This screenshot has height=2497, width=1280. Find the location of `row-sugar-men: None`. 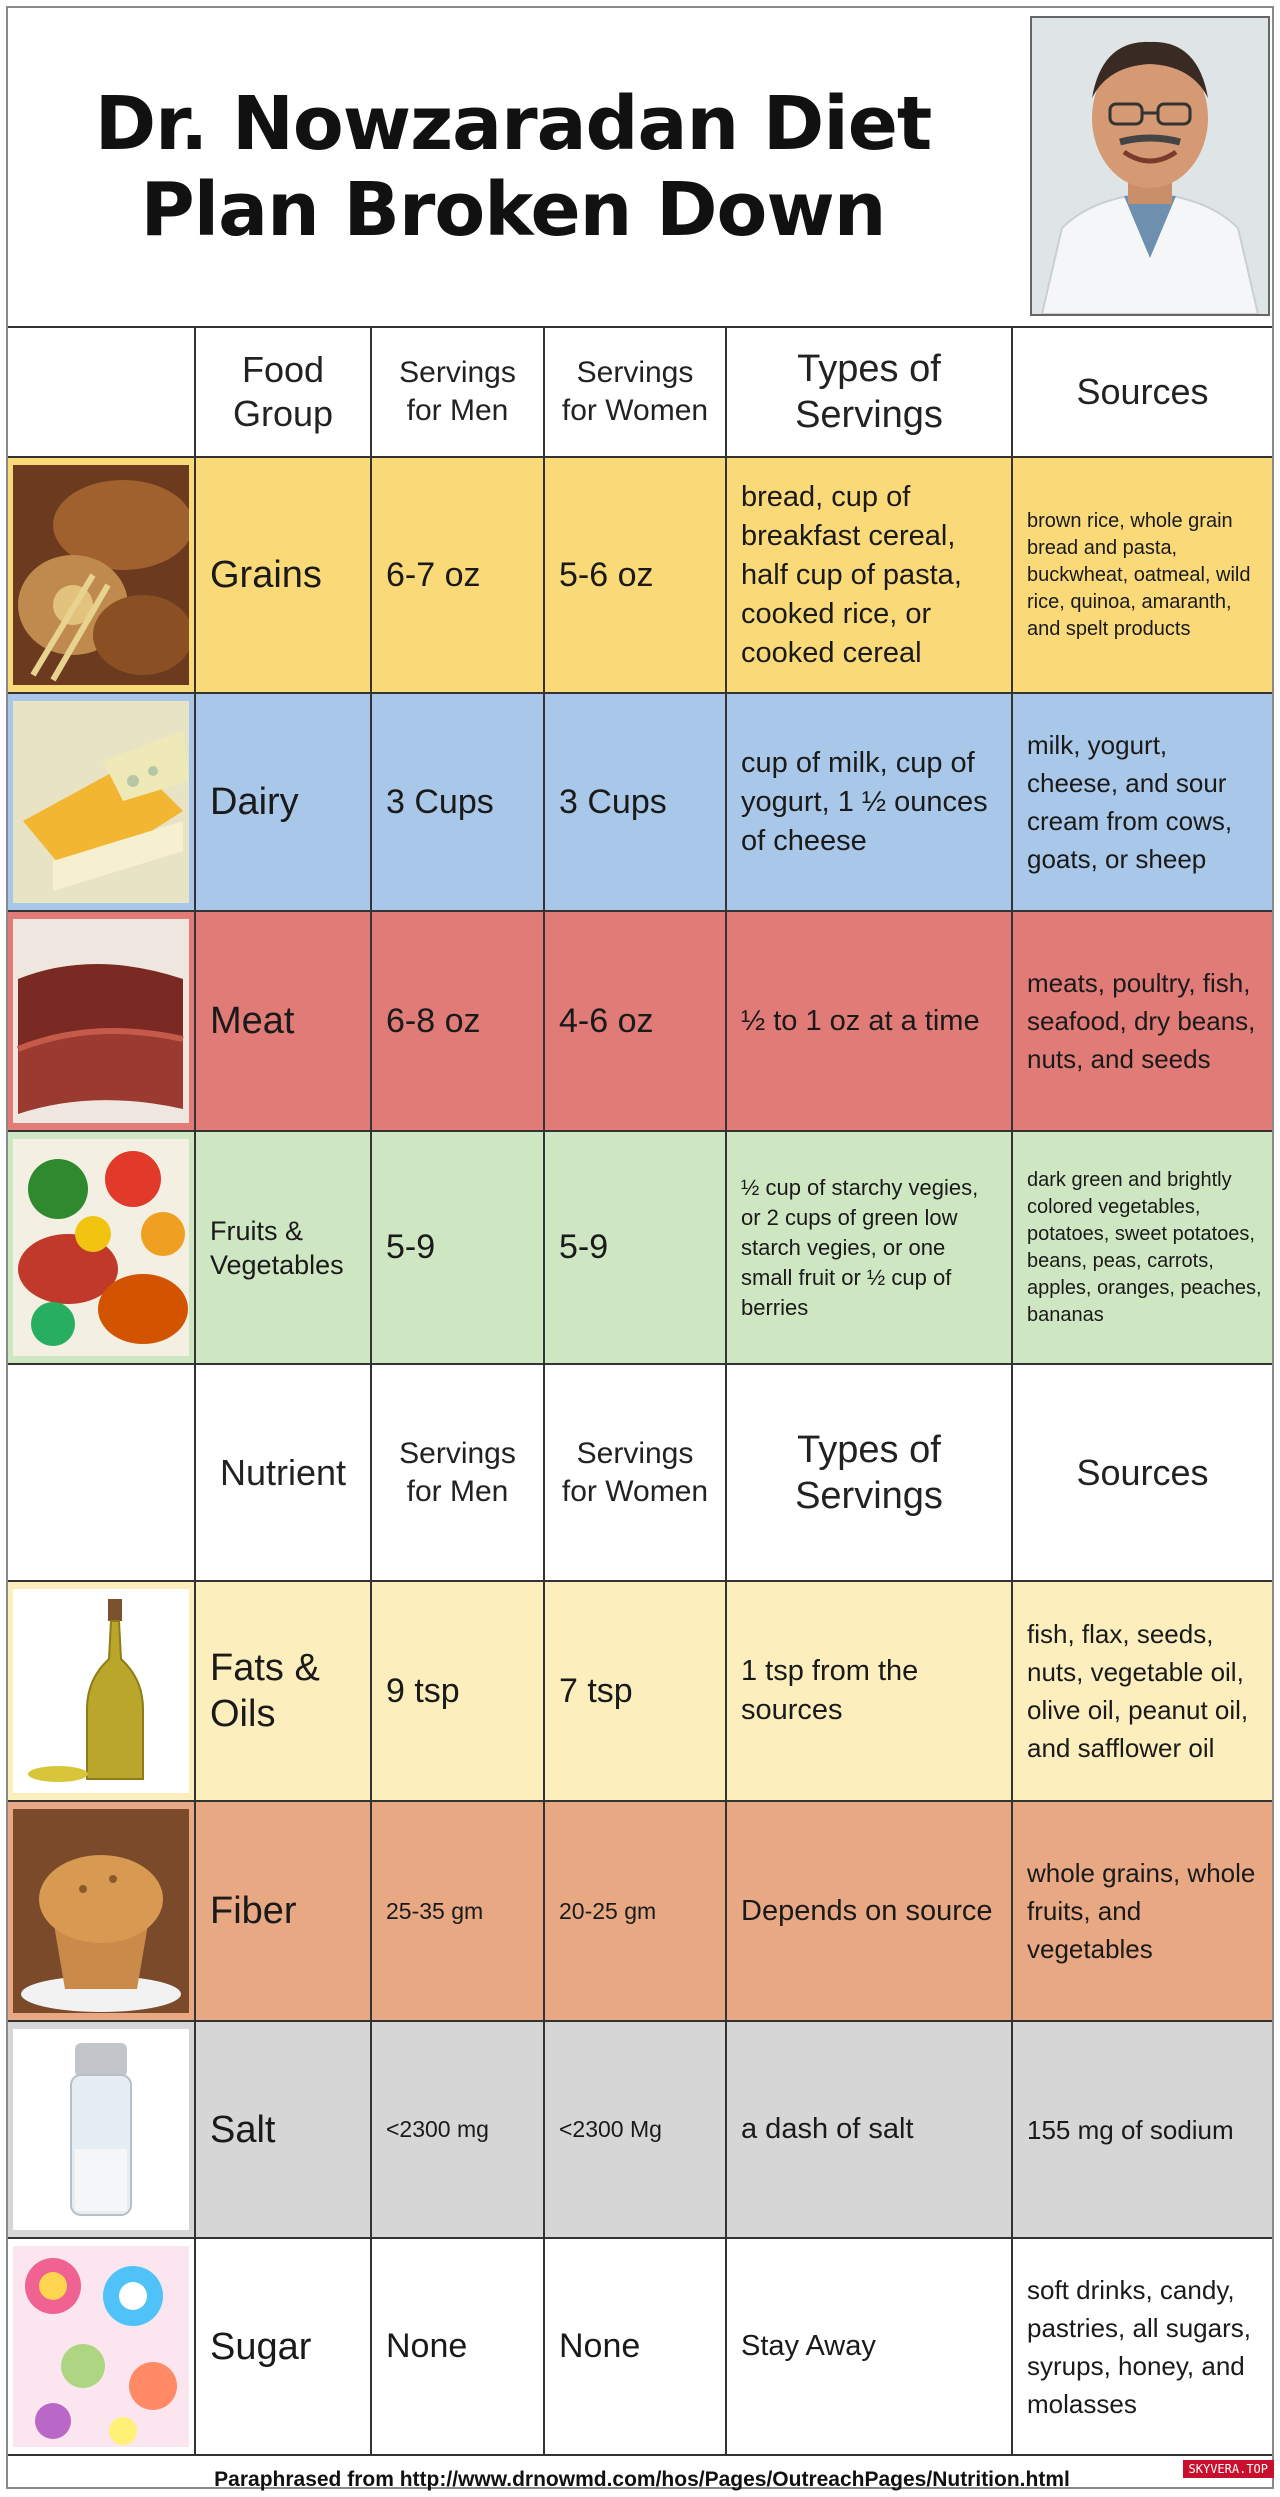

row-sugar-men: None is located at coordinates (458, 2347).